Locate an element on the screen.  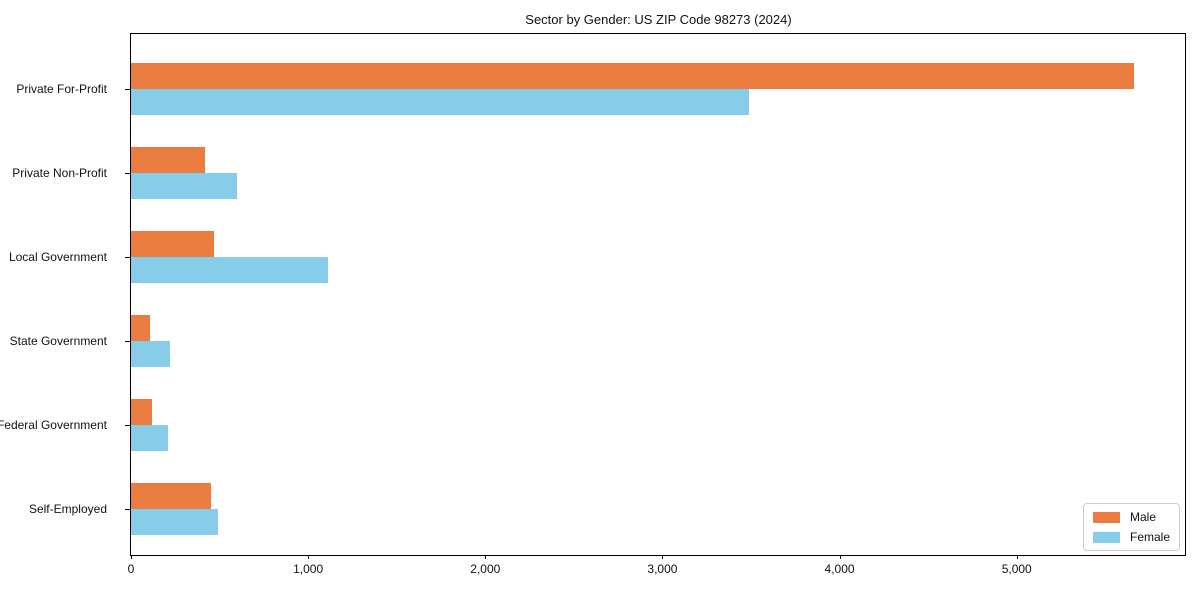
legend-label-male: Male is located at coordinates (1142, 517).